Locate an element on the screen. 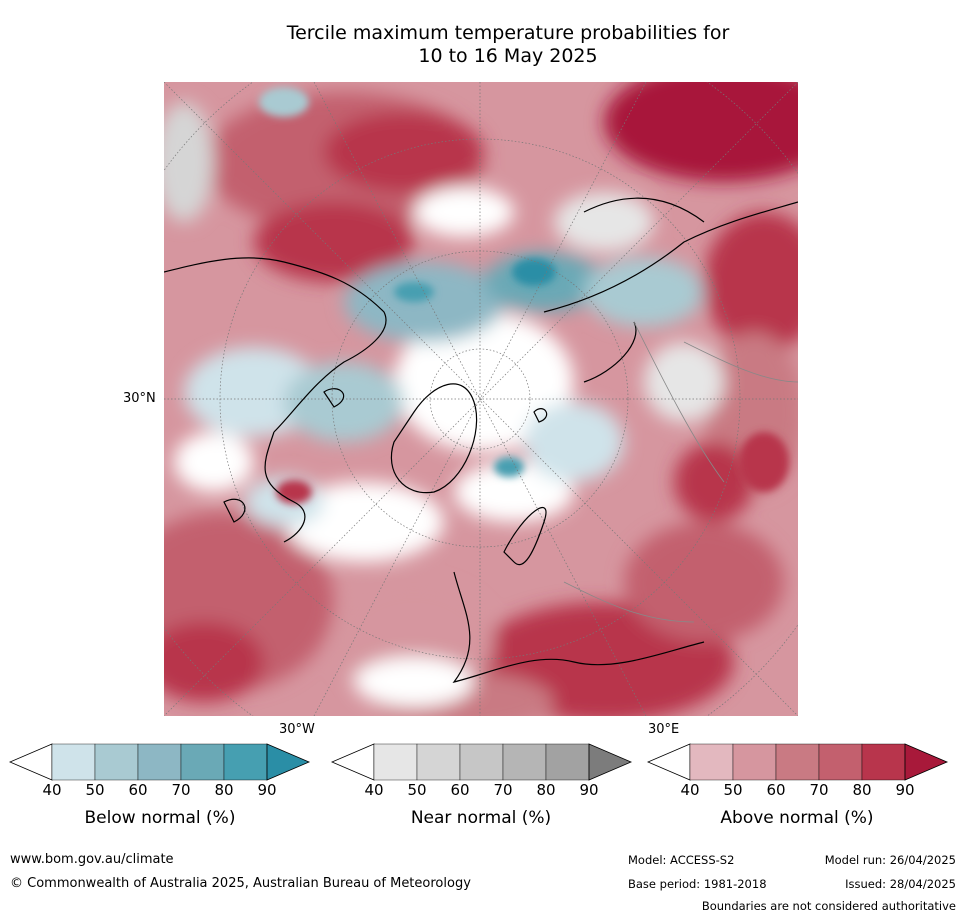 This screenshot has width=965, height=919. footer-url: www.bom.gov.au/climate is located at coordinates (92, 859).